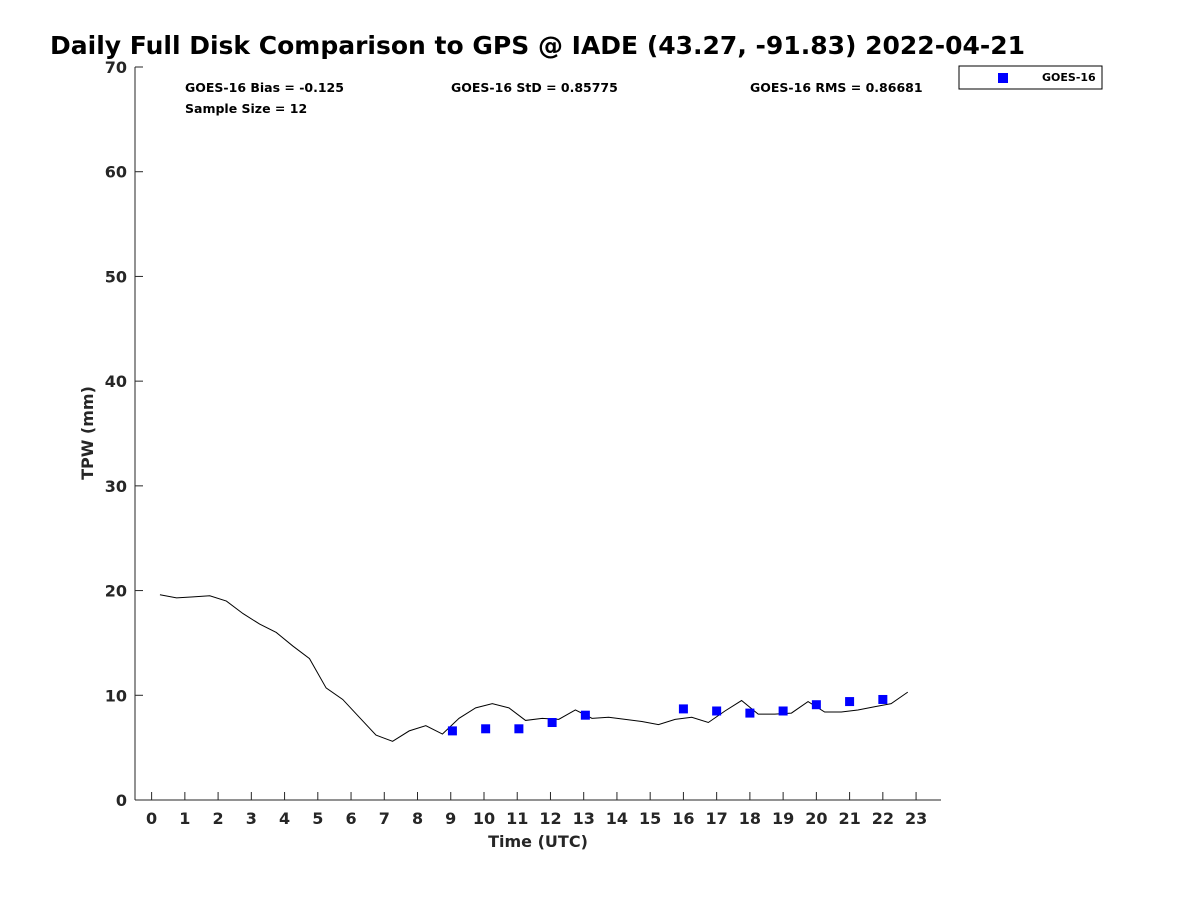  What do you see at coordinates (116, 695) in the screenshot?
I see `y-tick-label: 10` at bounding box center [116, 695].